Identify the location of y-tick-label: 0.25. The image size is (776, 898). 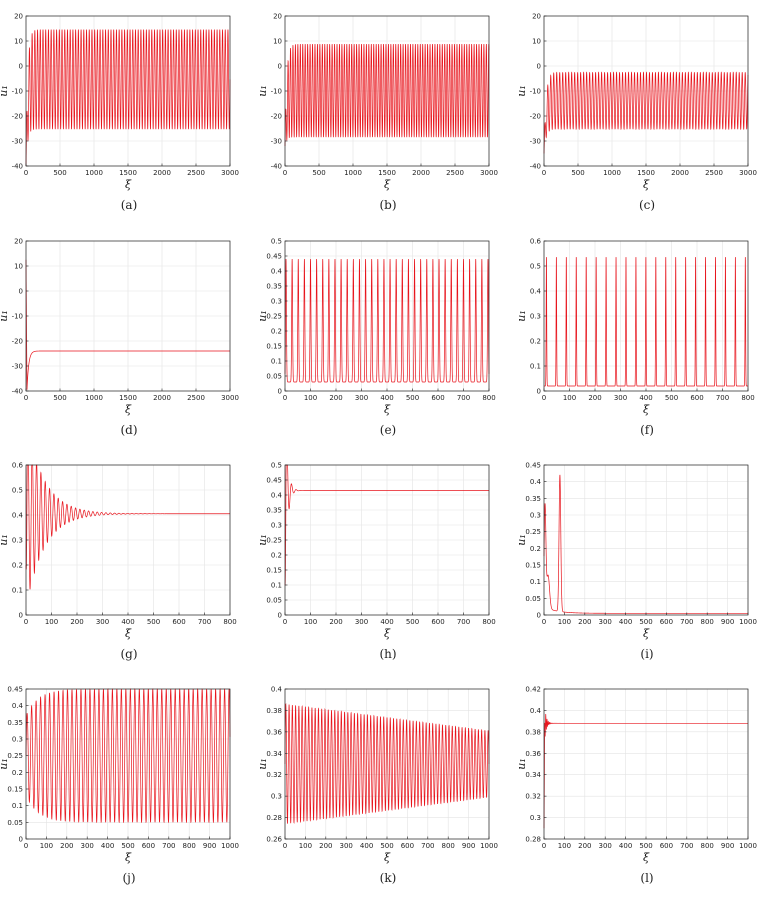
(15, 756).